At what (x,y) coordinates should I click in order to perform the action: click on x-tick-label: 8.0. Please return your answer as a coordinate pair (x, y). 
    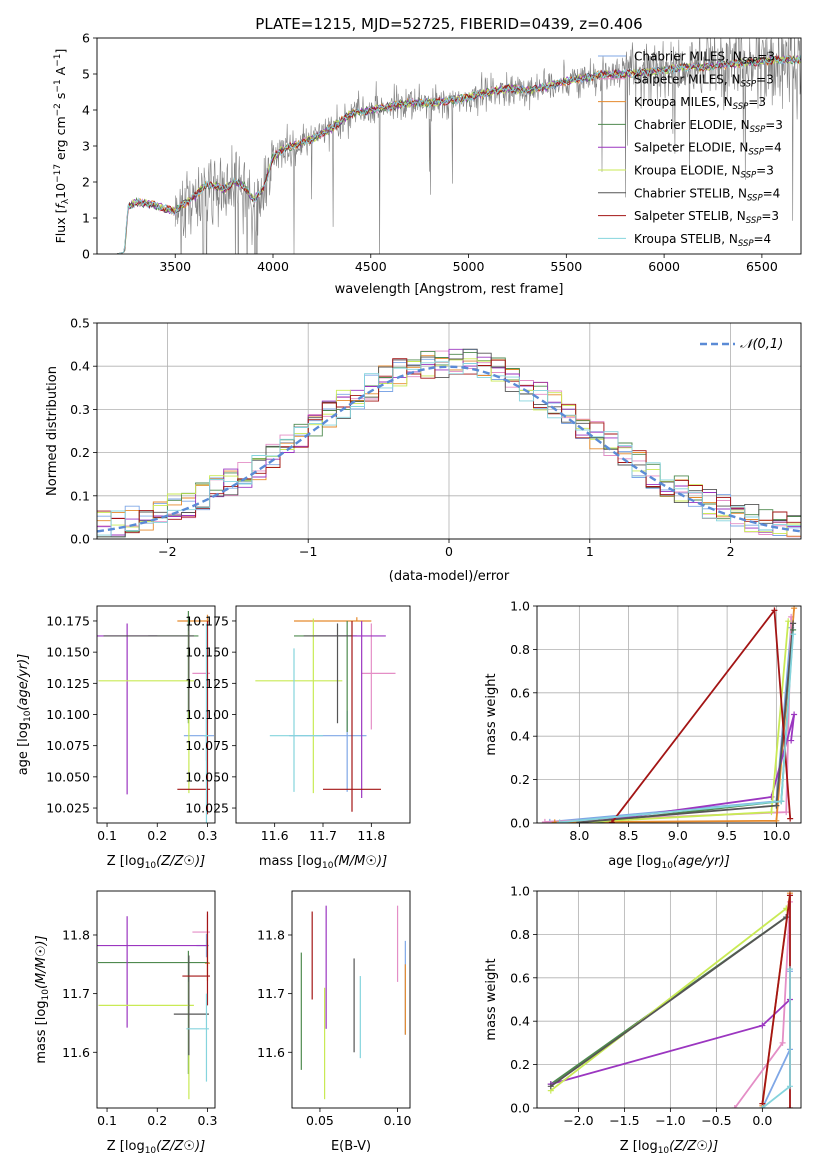
    Looking at the image, I should click on (579, 835).